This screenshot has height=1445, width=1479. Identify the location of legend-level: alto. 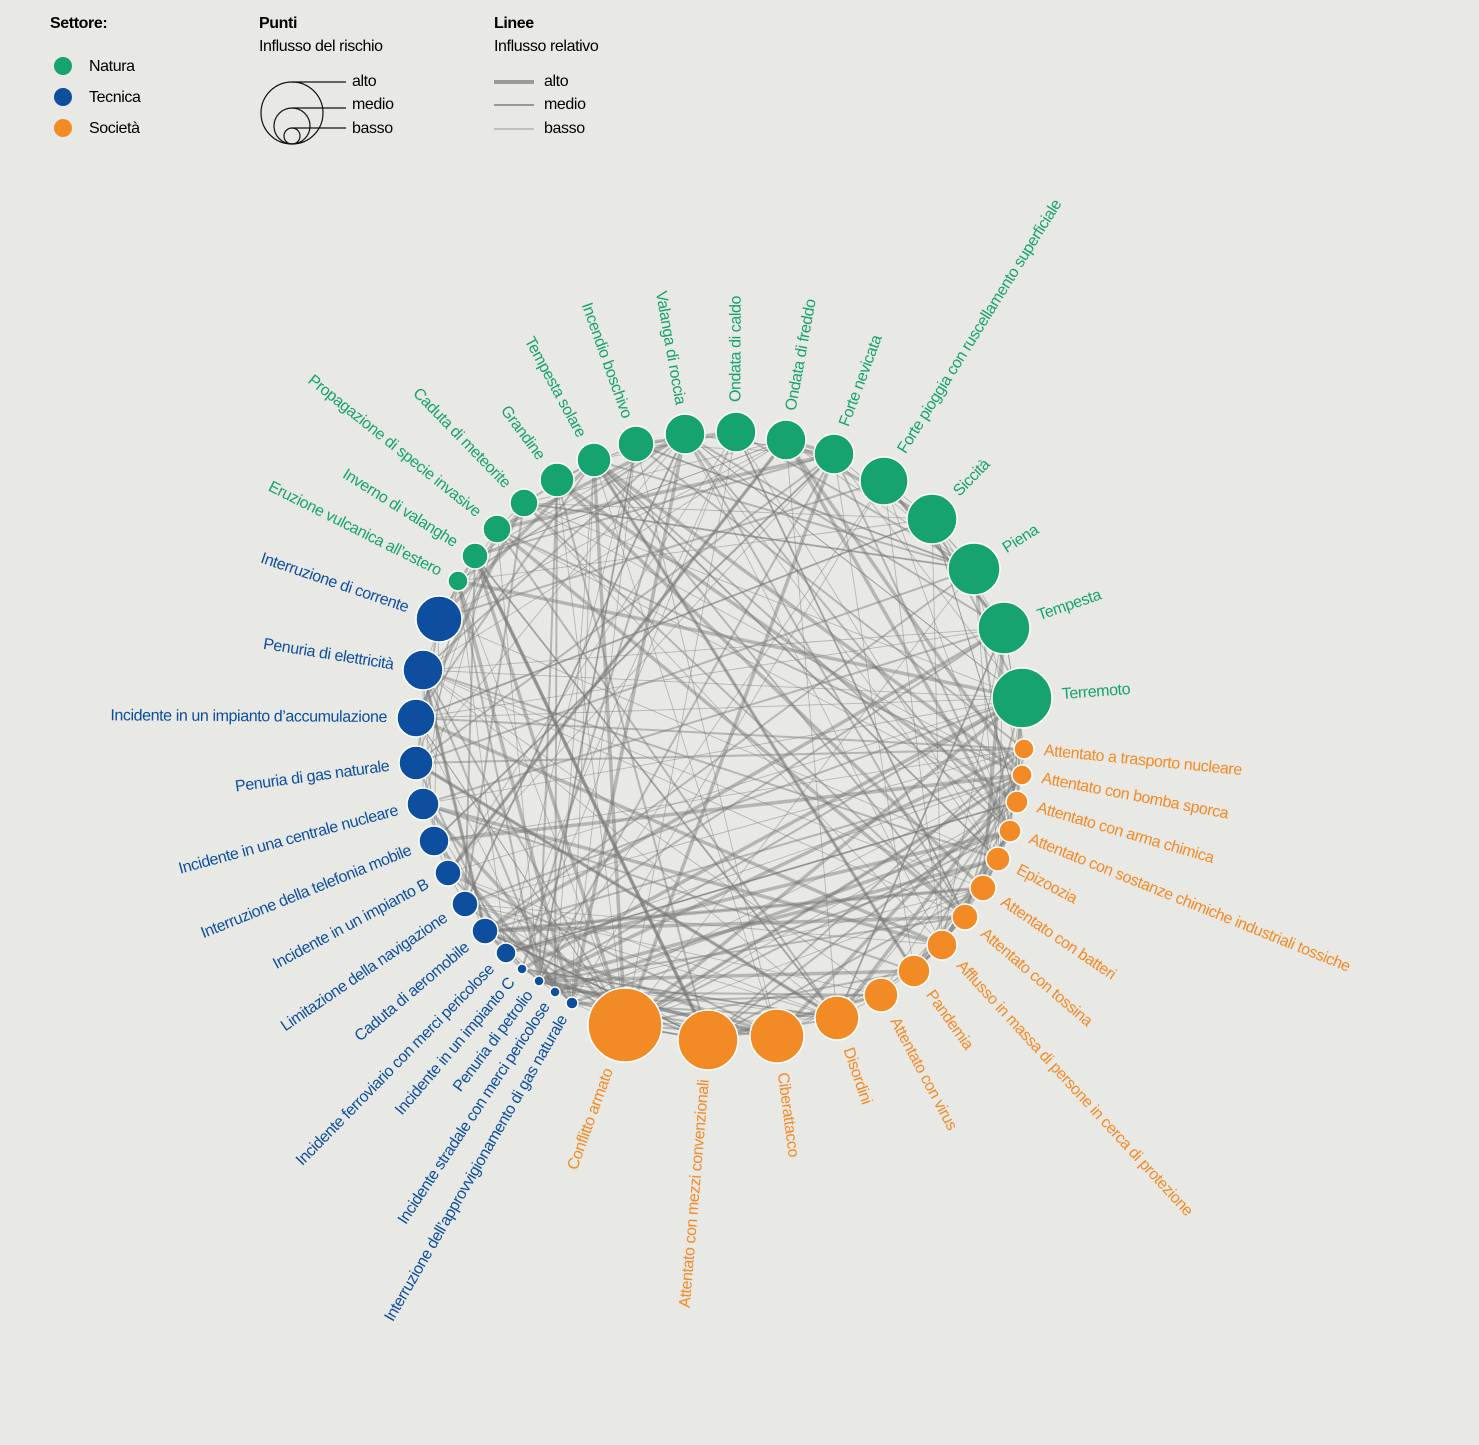
(364, 81).